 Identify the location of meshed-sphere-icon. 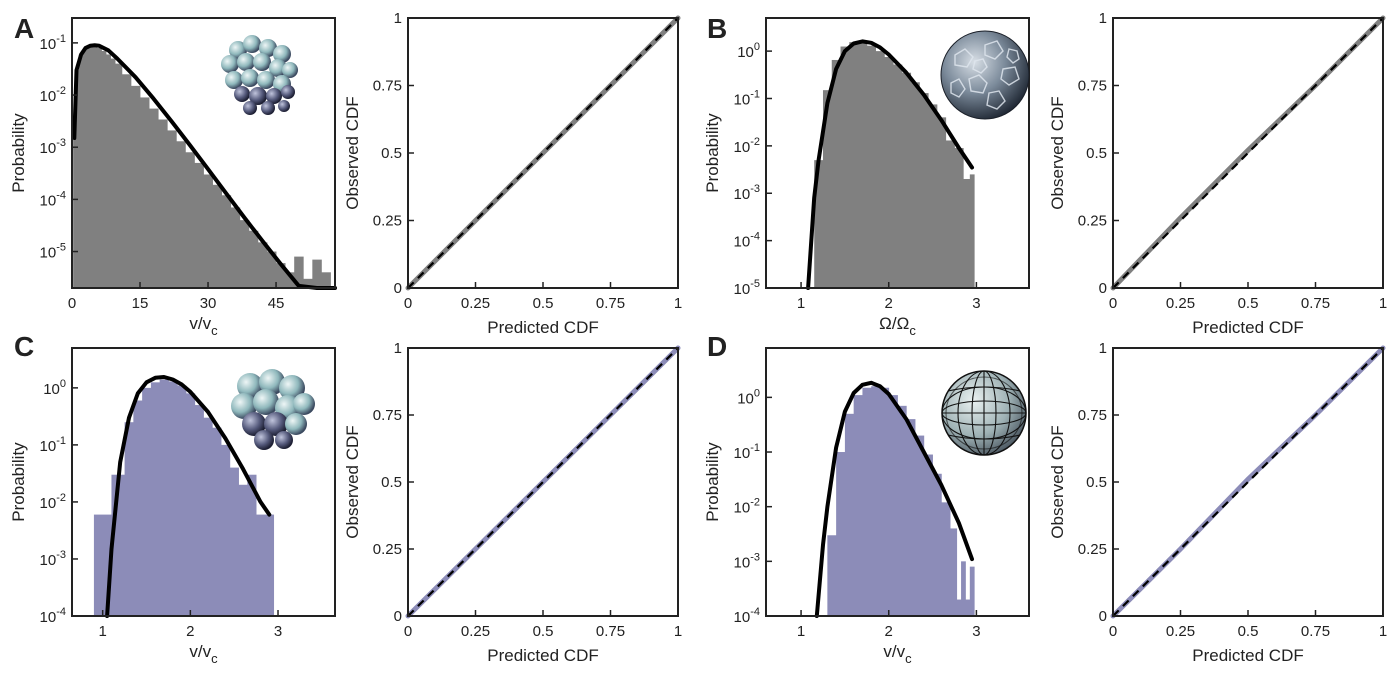
(984, 413).